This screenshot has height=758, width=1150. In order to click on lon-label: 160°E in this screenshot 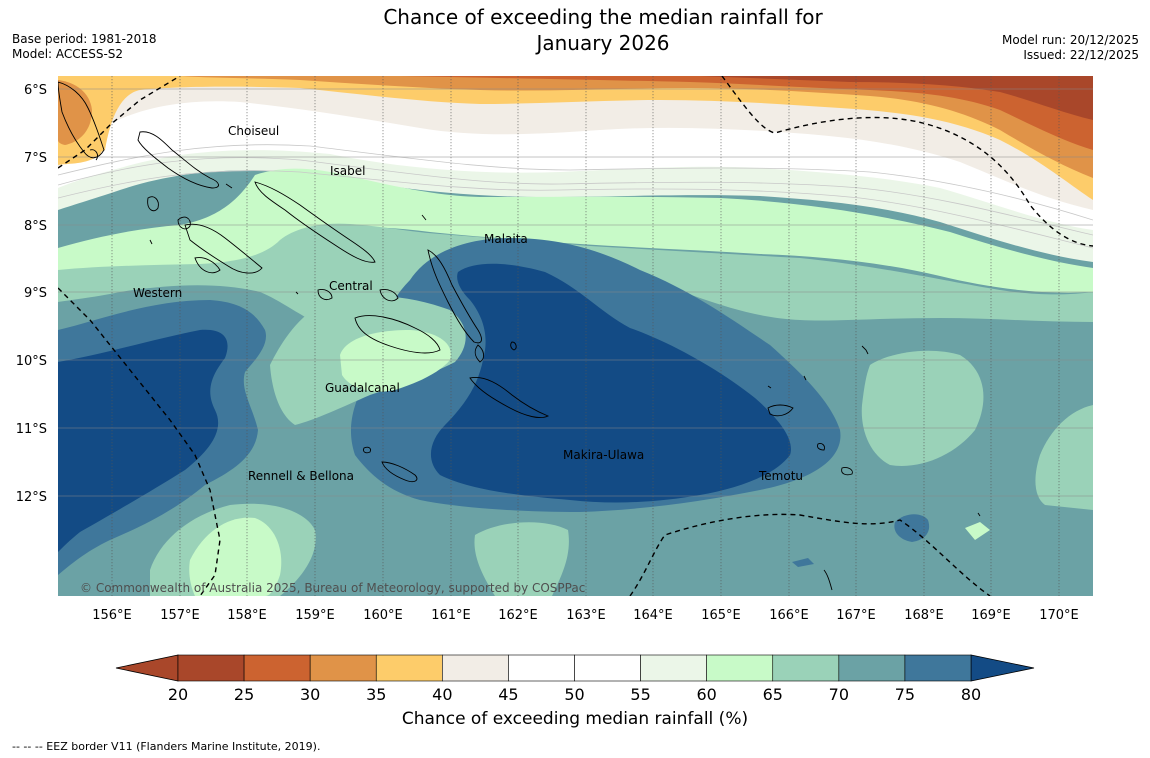, I will do `click(383, 615)`.